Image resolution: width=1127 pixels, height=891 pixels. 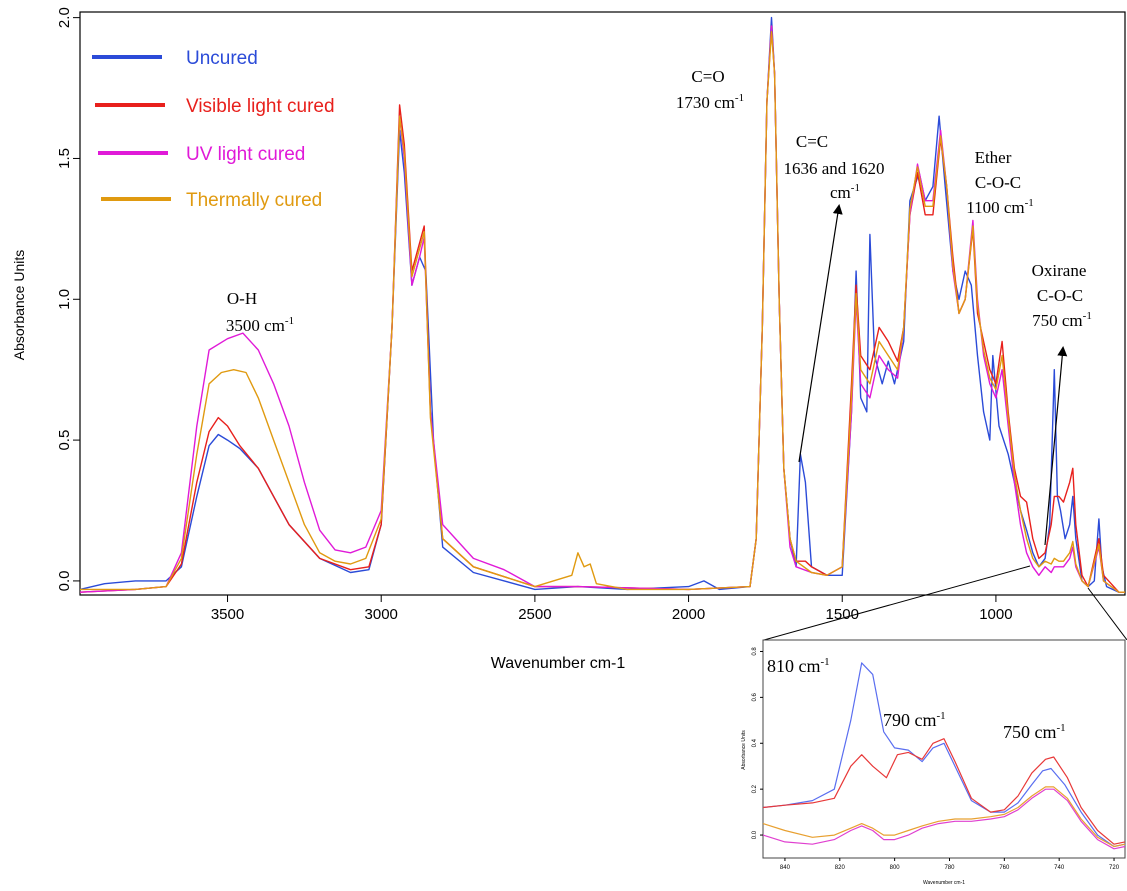 What do you see at coordinates (64, 440) in the screenshot?
I see `main-y-tick-label-1: 0.5` at bounding box center [64, 440].